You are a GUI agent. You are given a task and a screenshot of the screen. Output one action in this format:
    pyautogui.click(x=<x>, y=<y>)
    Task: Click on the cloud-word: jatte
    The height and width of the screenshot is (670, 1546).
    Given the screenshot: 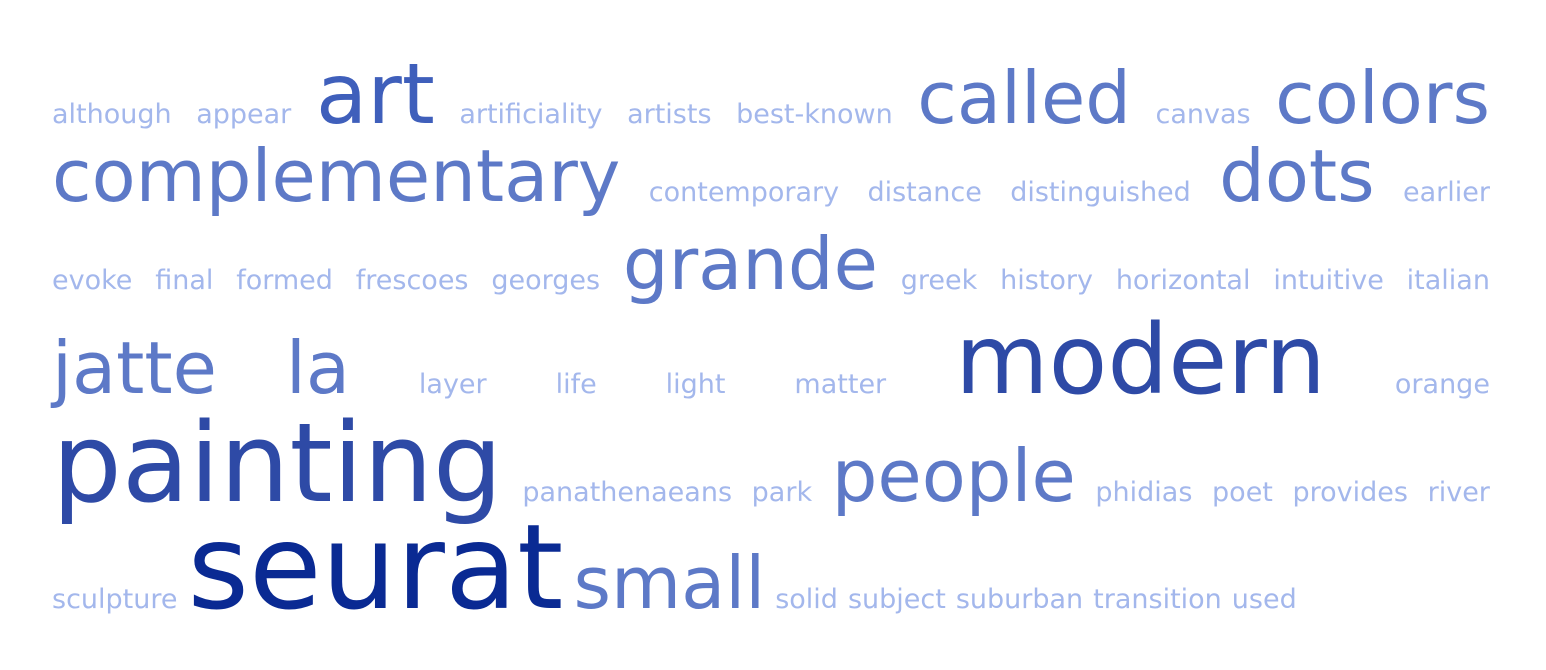 What is the action you would take?
    pyautogui.click(x=134, y=368)
    